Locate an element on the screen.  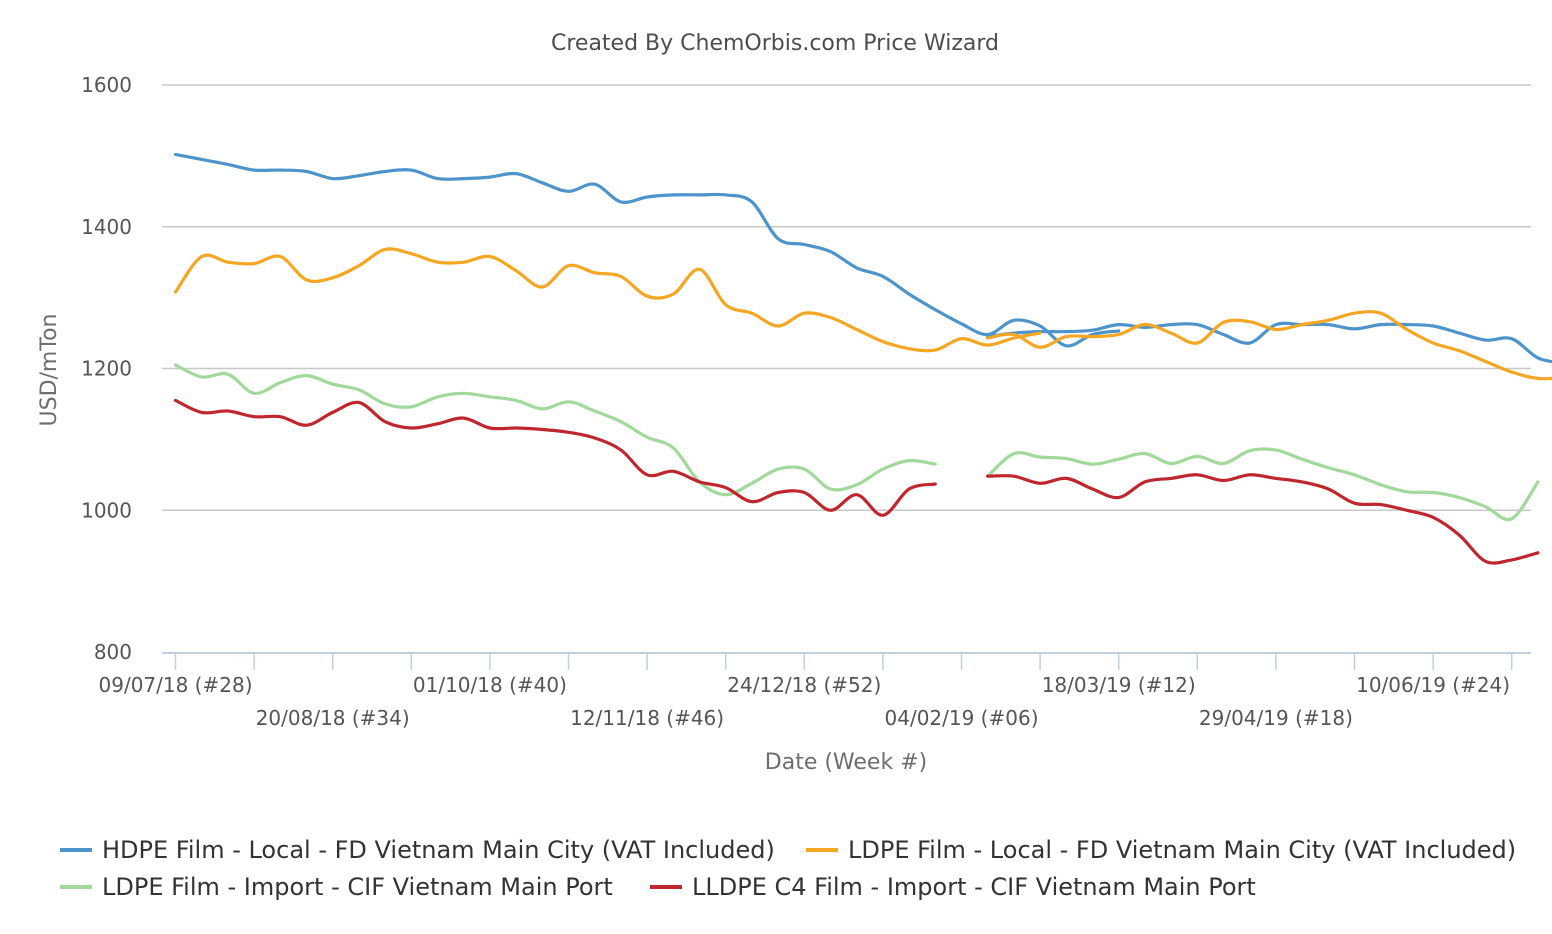
y-tick-label: 1400 is located at coordinates (106, 227).